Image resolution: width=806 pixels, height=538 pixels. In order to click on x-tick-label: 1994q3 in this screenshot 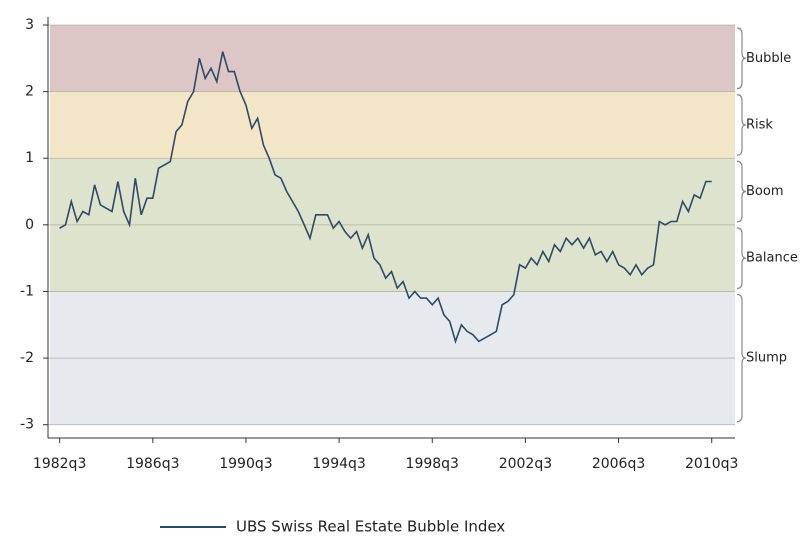, I will do `click(338, 464)`.